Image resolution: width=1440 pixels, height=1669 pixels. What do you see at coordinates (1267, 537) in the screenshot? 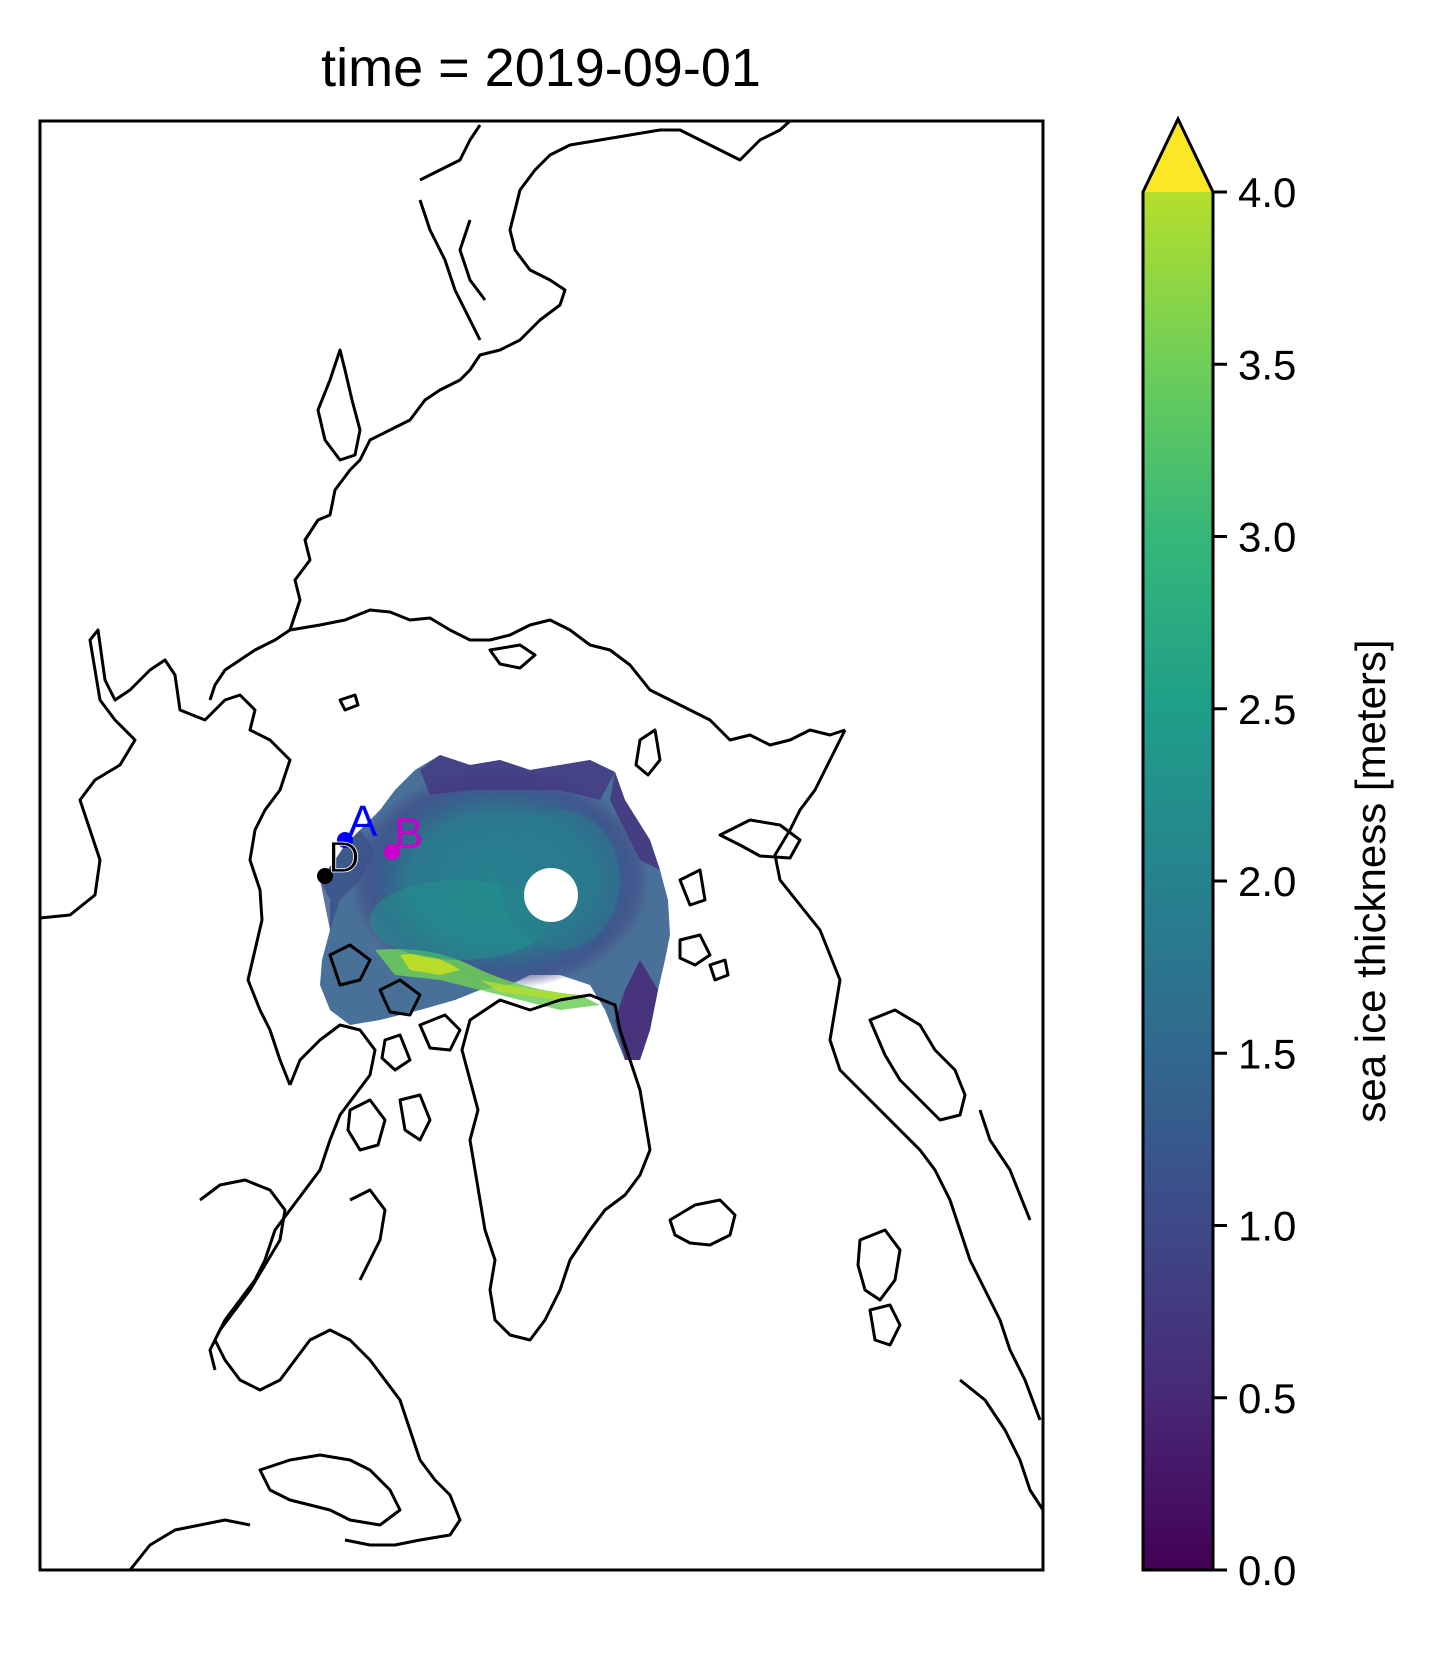
I see `colorbar-tick-label: 3.0` at bounding box center [1267, 537].